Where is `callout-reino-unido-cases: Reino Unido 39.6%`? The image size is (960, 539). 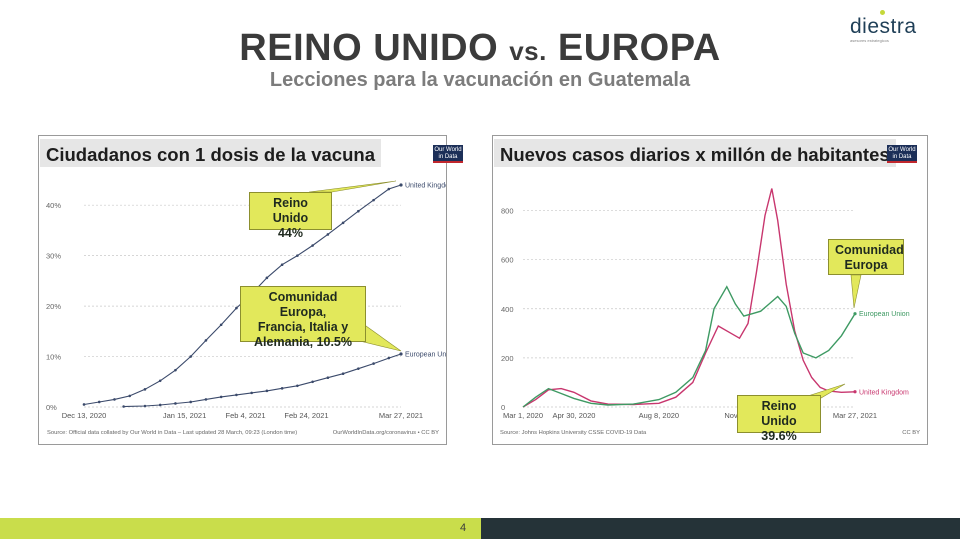 callout-reino-unido-cases: Reino Unido 39.6% is located at coordinates (779, 419).